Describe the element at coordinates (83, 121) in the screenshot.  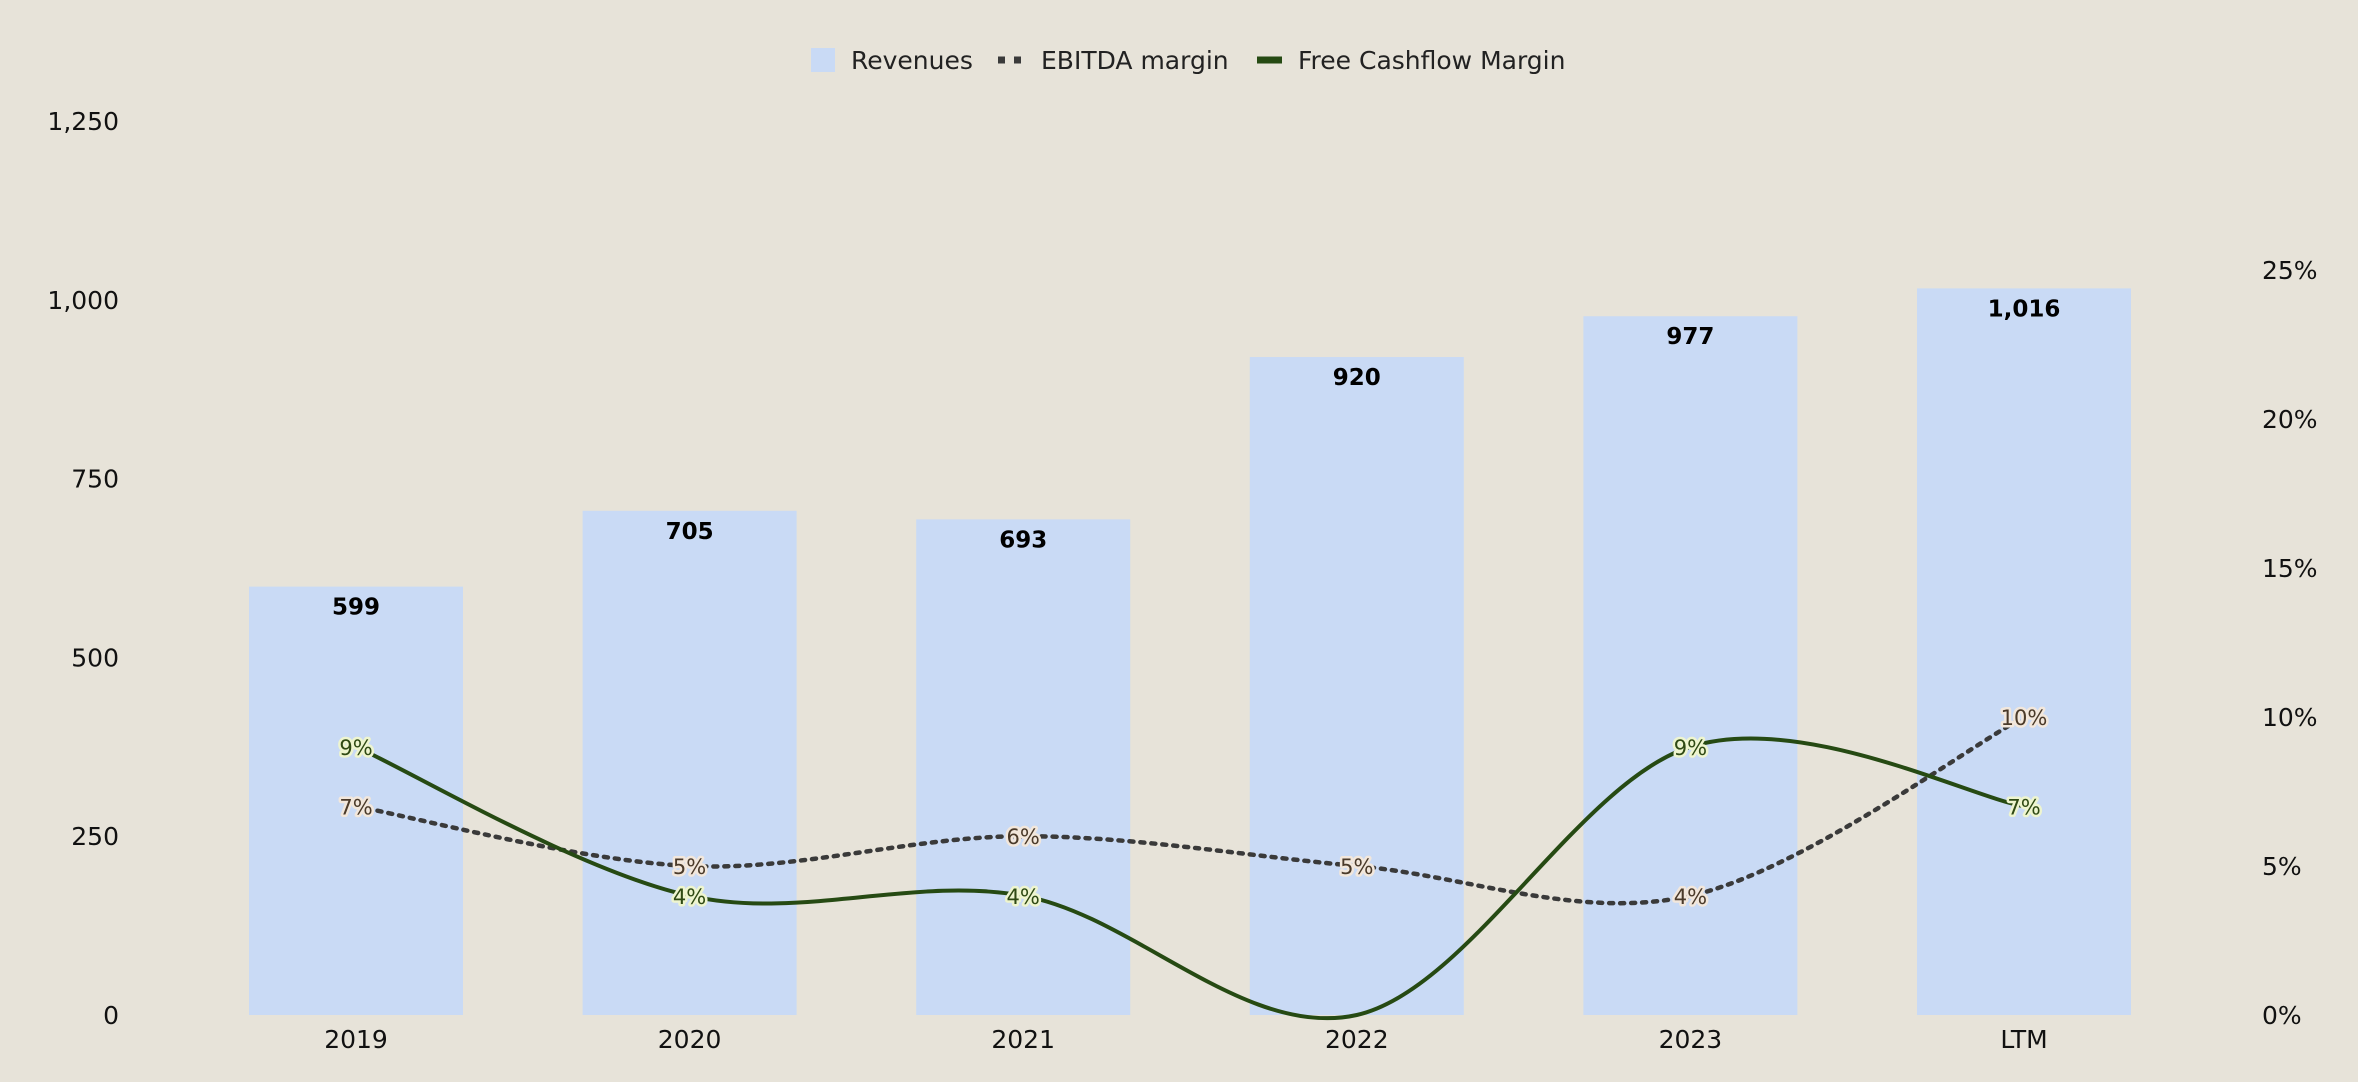
I see `left-tick-label: 1,250` at that location.